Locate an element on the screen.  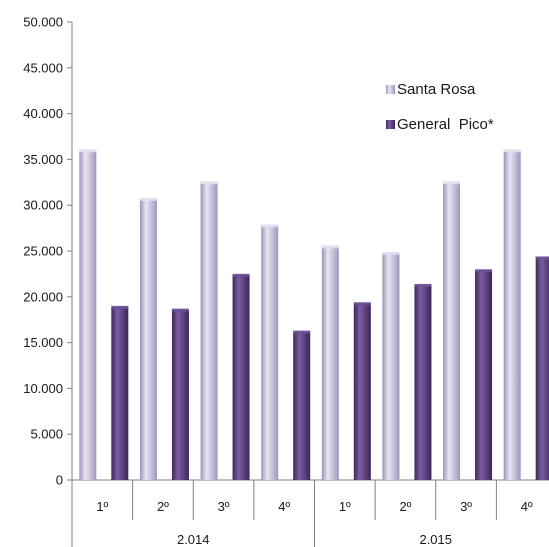
legend-label: General Pico* is located at coordinates (445, 124).